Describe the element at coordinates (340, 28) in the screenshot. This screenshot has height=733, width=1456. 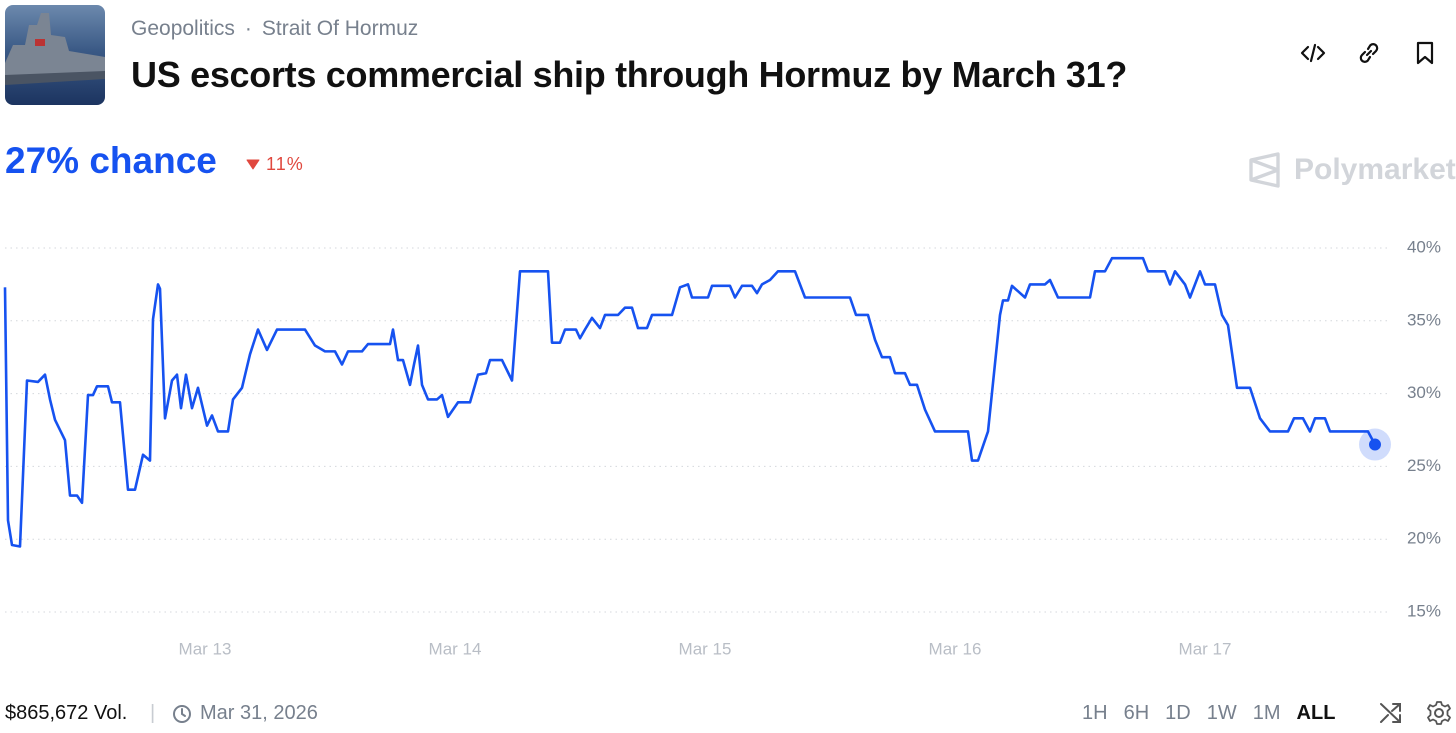
I see `subcategory-link: Strait Of Hormuz` at that location.